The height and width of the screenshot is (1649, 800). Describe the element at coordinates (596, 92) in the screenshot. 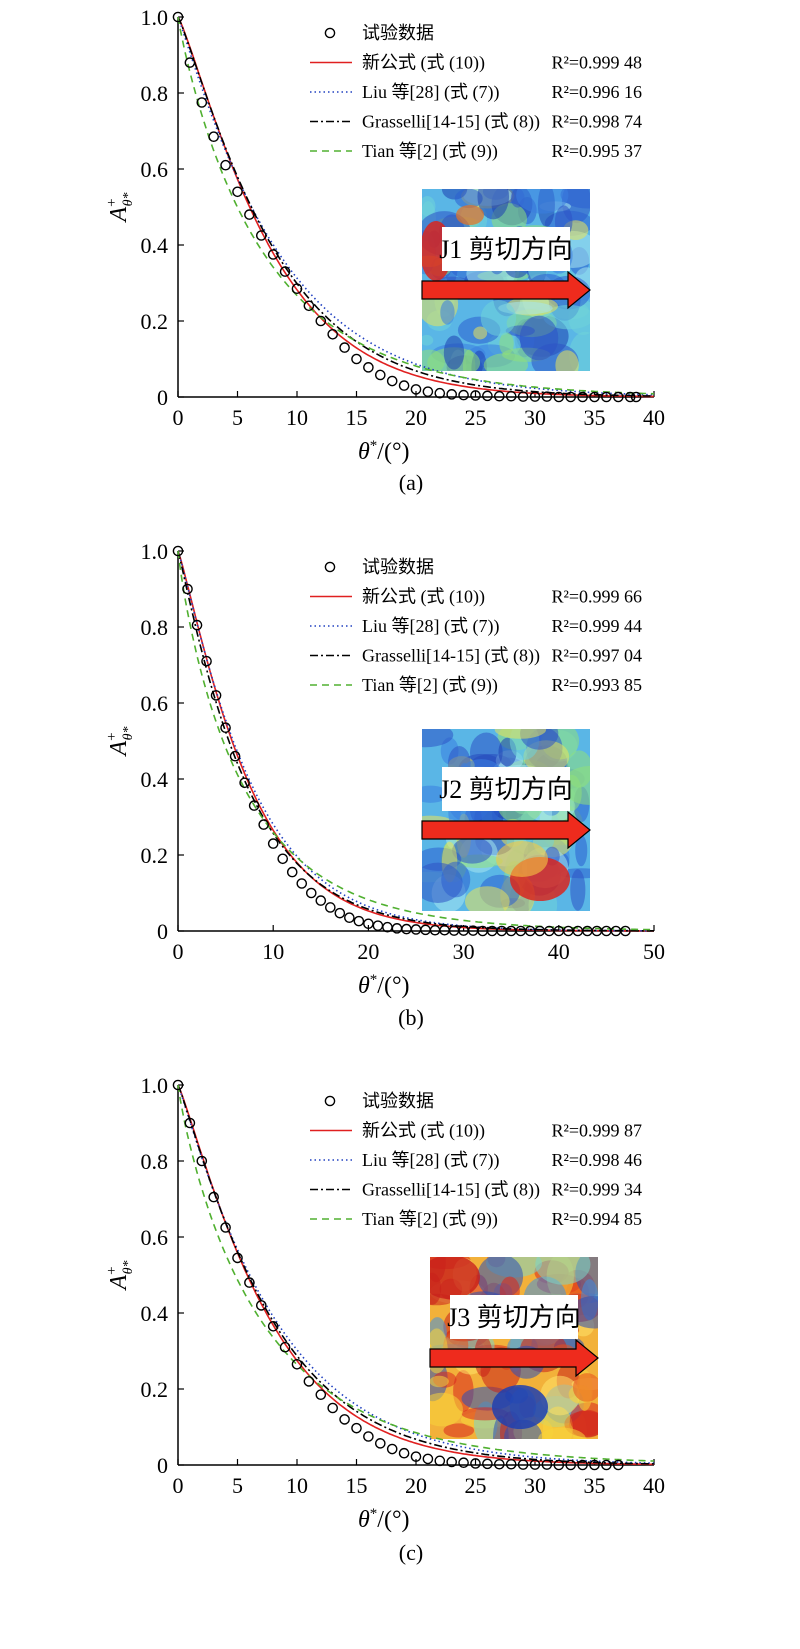

I see `legend-r2: R²=0.996 16` at that location.